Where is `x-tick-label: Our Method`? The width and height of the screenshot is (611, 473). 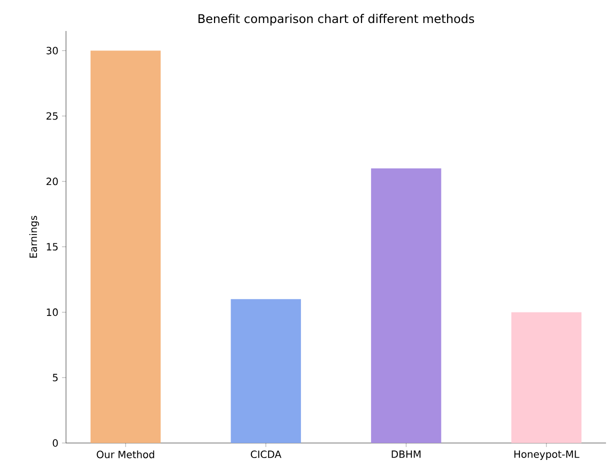
x-tick-label: Our Method is located at coordinates (125, 454).